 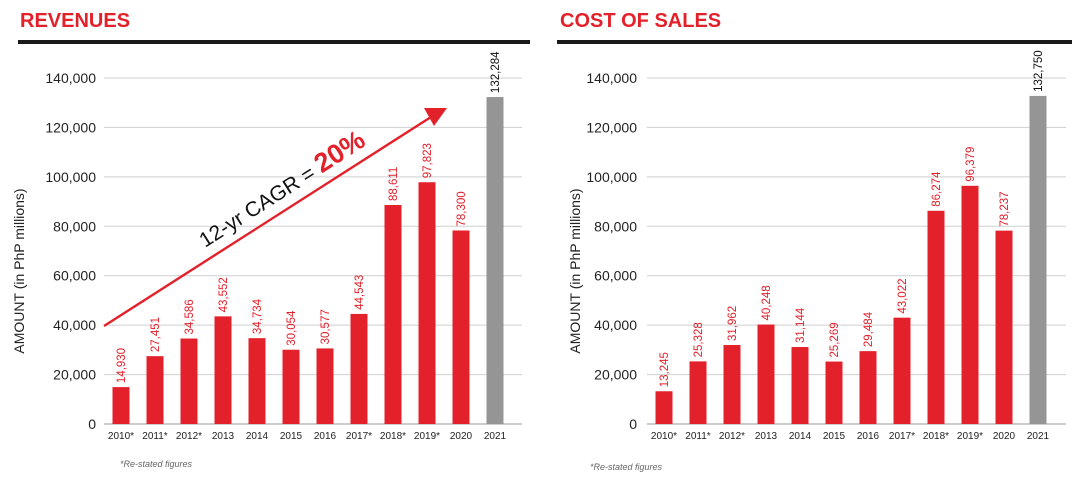 What do you see at coordinates (611, 177) in the screenshot?
I see `y-tick-label: 100,000` at bounding box center [611, 177].